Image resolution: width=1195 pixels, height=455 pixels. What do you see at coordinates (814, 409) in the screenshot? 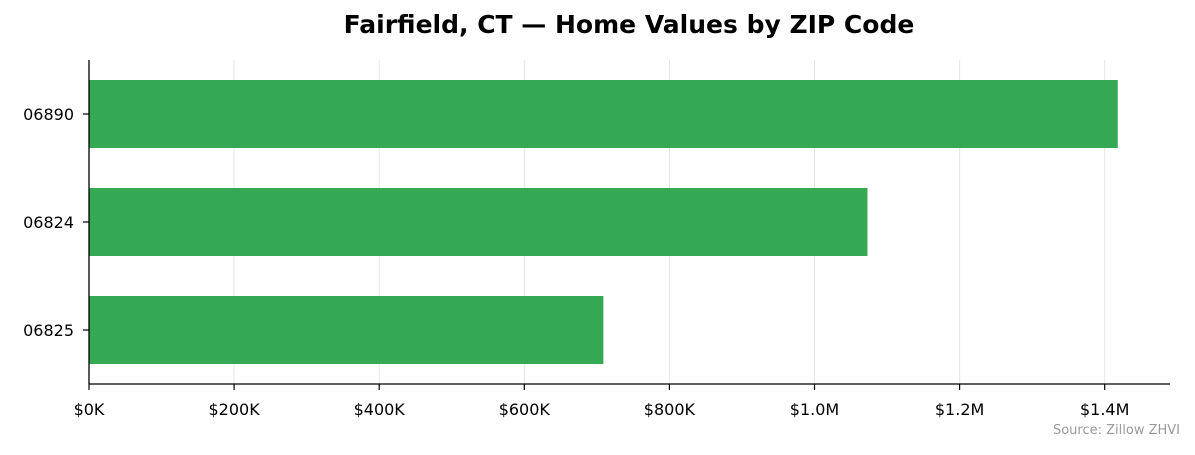
I see `x-tick-label: $1.0M` at bounding box center [814, 409].